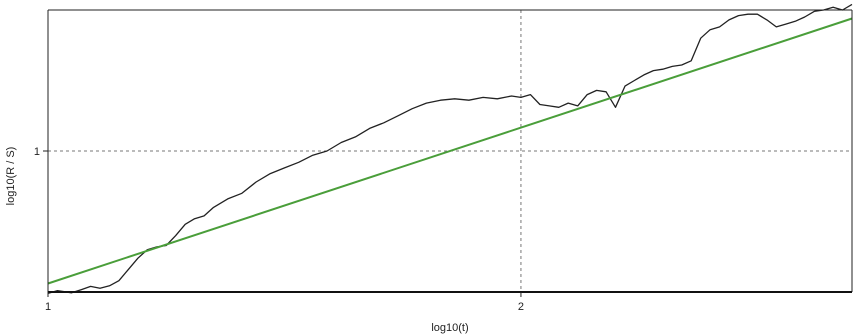  I want to click on x-axis-label: log10(t), so click(449, 328).